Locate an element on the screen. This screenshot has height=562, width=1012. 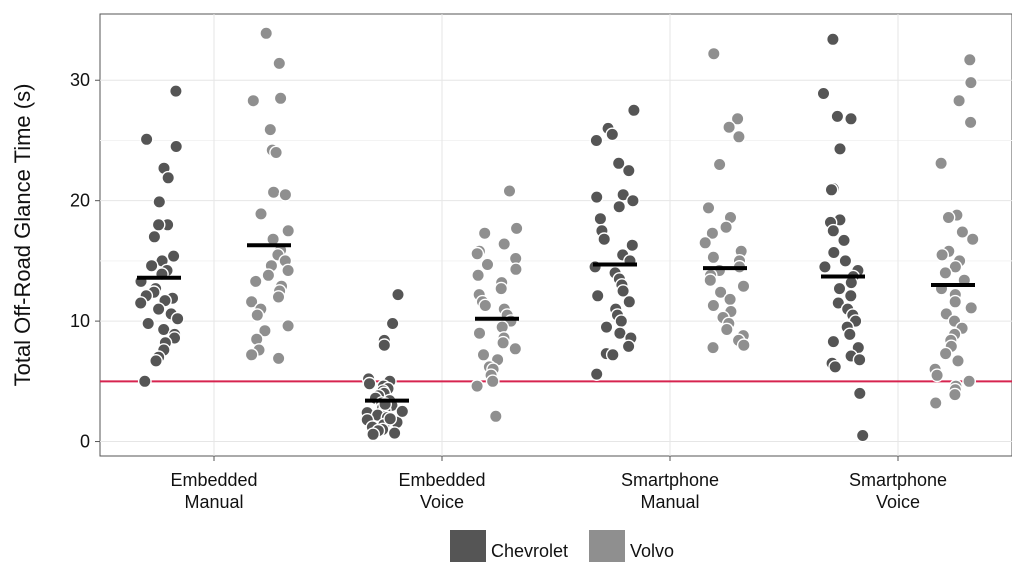
y-axis-title: Total Off-Road Glance Time (s) is located at coordinates (22, 235).